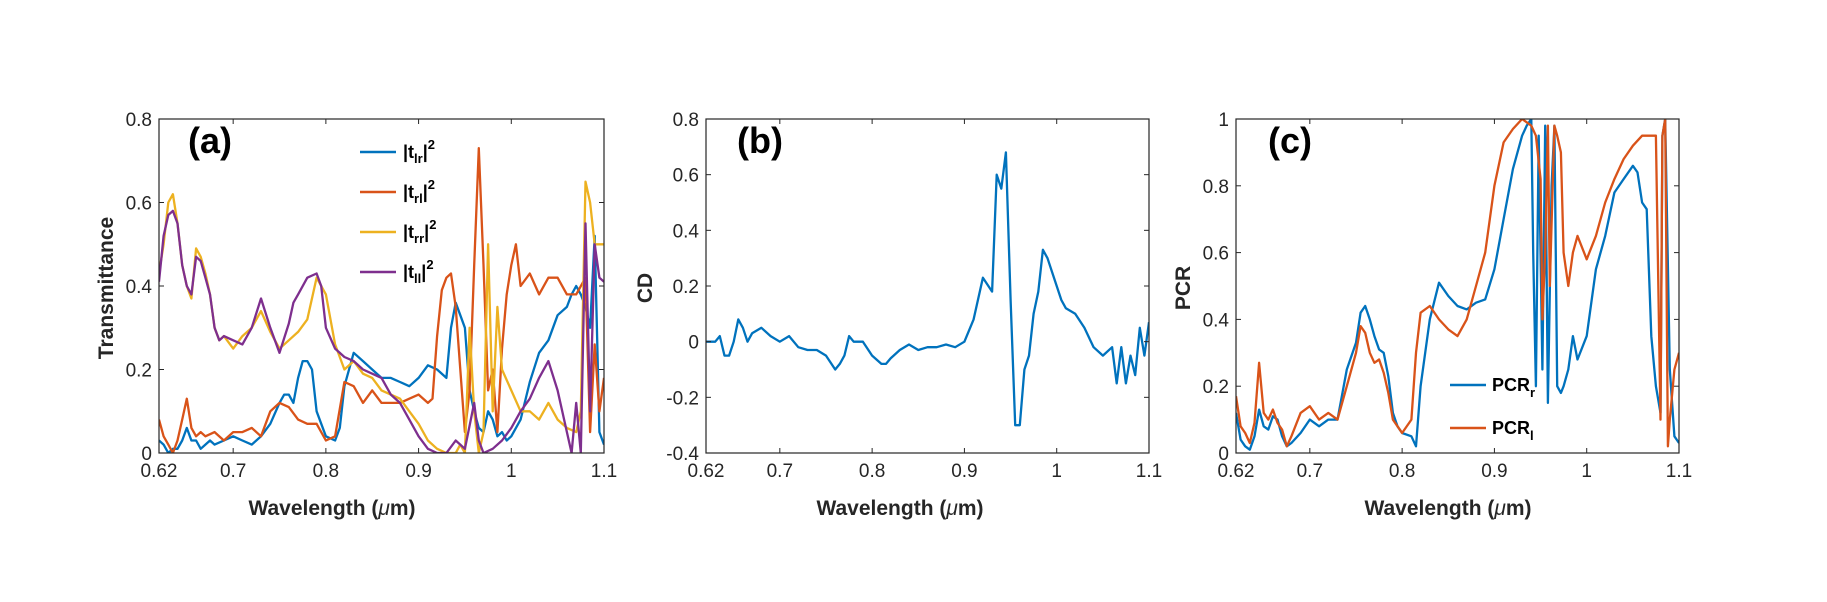 Image resolution: width=1827 pixels, height=602 pixels. I want to click on panel-b-ylabel: CD, so click(645, 288).